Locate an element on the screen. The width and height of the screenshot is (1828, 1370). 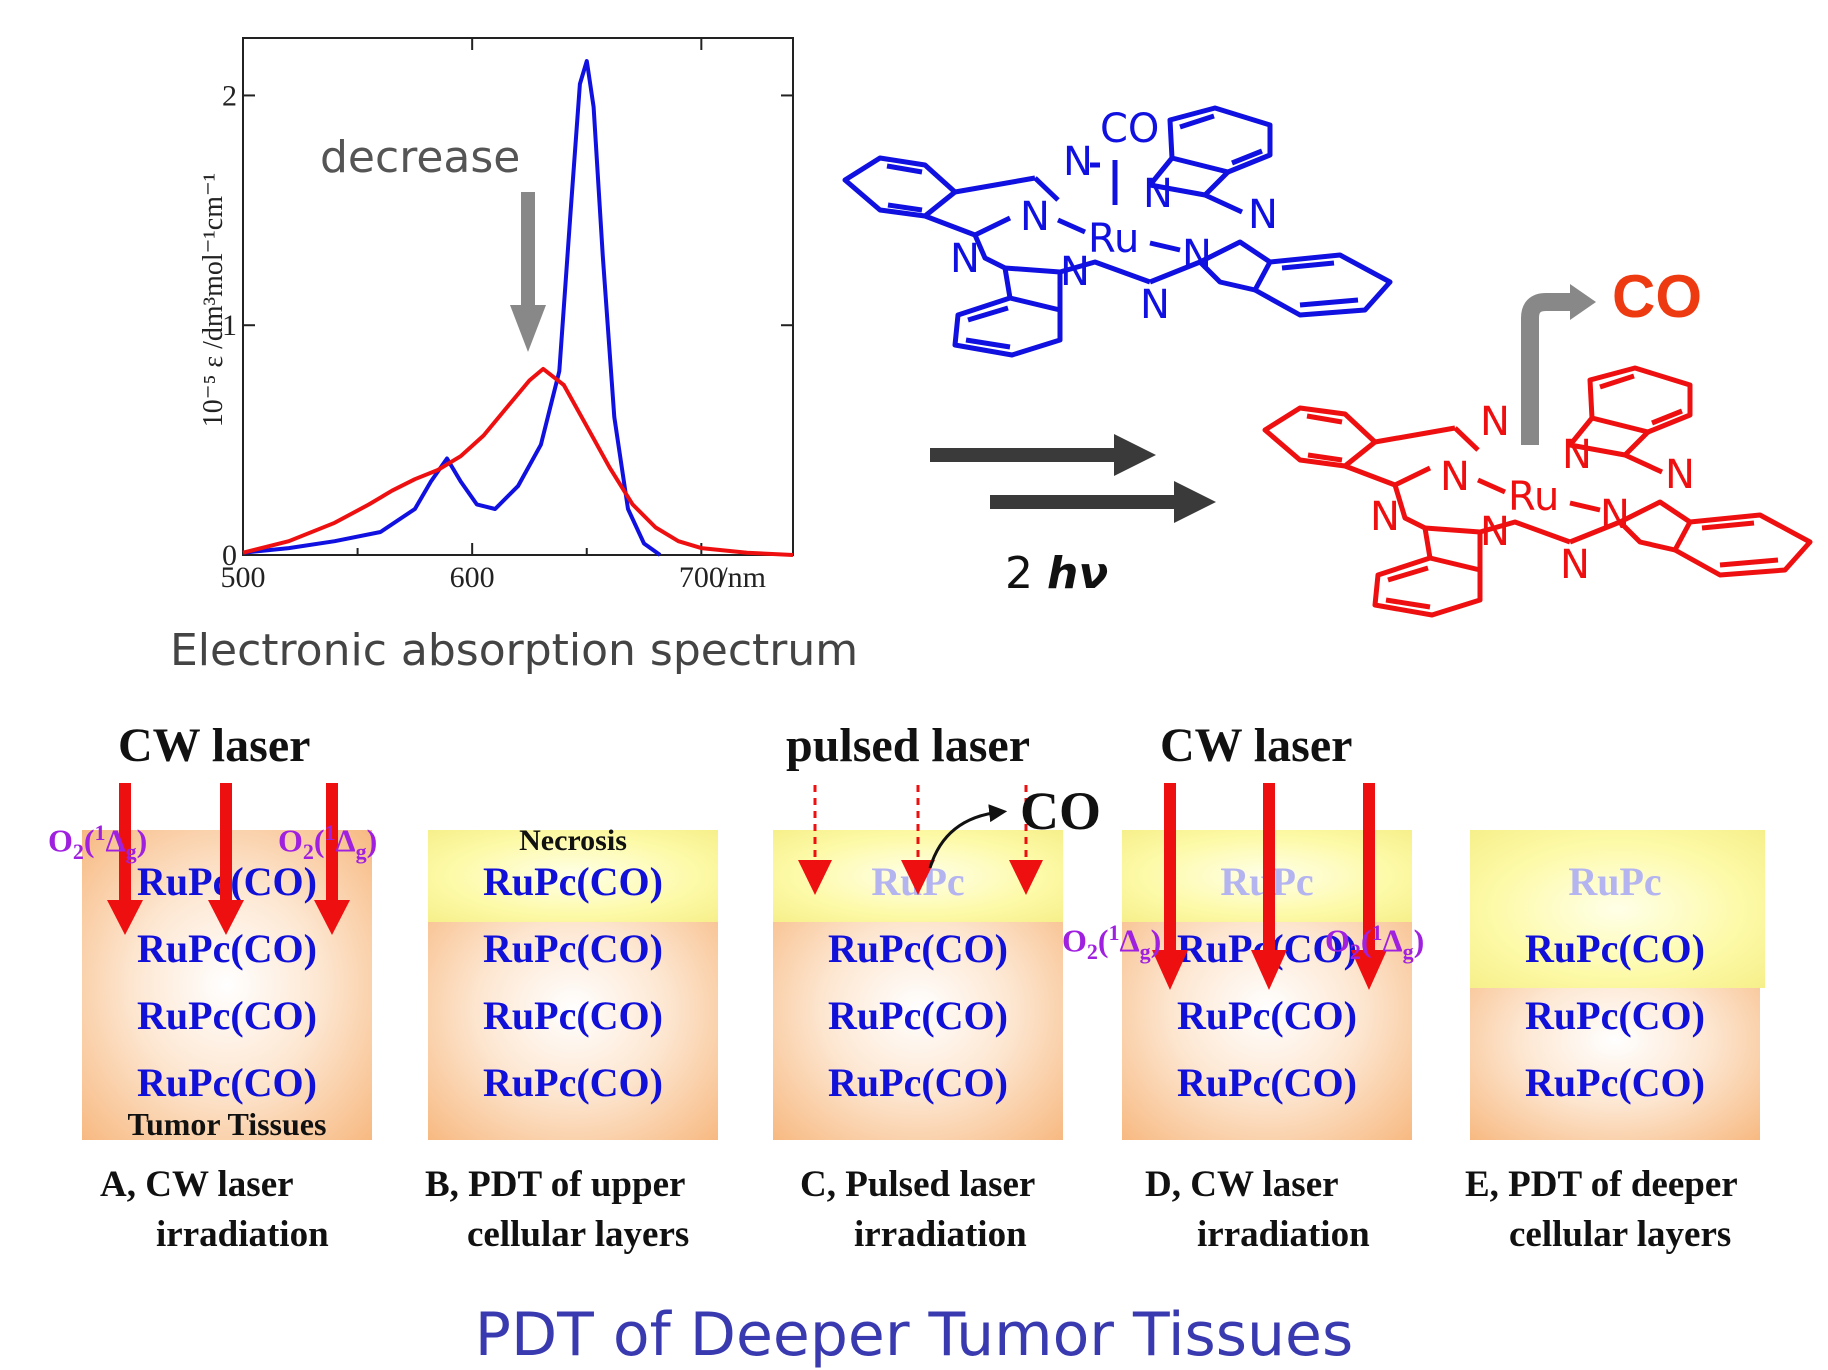
co-curl-arrow is located at coordinates (968, 836).